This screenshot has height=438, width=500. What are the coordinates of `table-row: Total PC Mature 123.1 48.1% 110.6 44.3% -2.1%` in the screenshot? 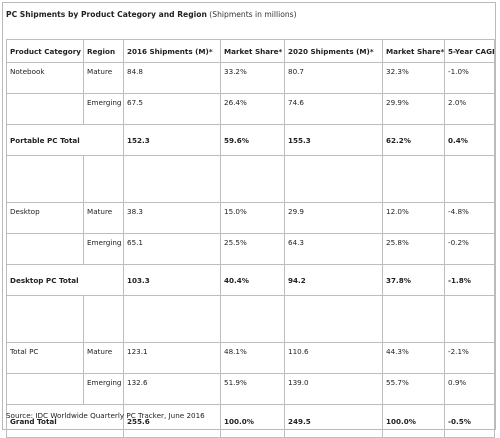 It's located at (250, 358).